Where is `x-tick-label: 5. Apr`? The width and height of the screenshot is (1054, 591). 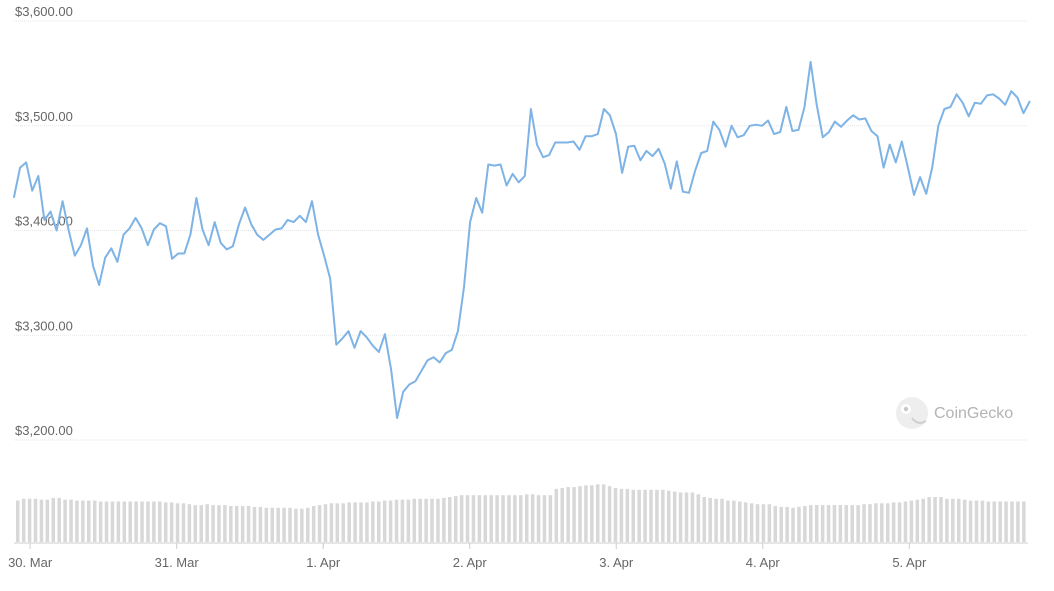
x-tick-label: 5. Apr is located at coordinates (909, 562).